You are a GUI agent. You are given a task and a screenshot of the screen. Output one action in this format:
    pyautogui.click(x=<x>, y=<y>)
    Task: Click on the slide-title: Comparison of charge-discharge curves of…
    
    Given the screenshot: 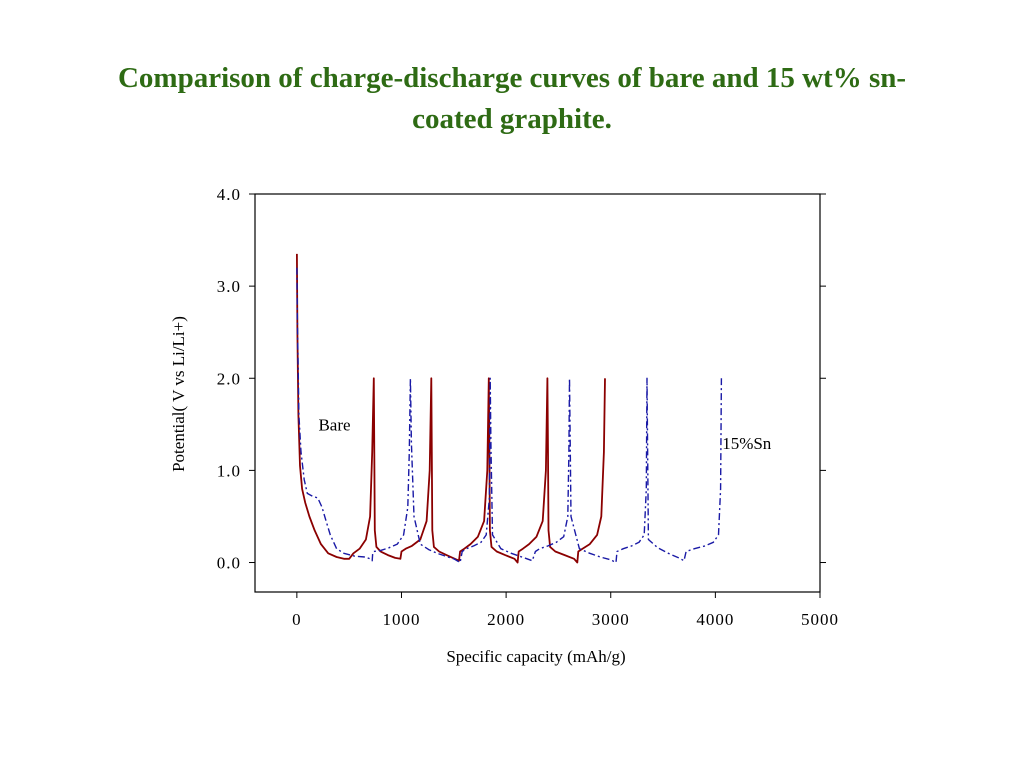 What is the action you would take?
    pyautogui.click(x=512, y=98)
    